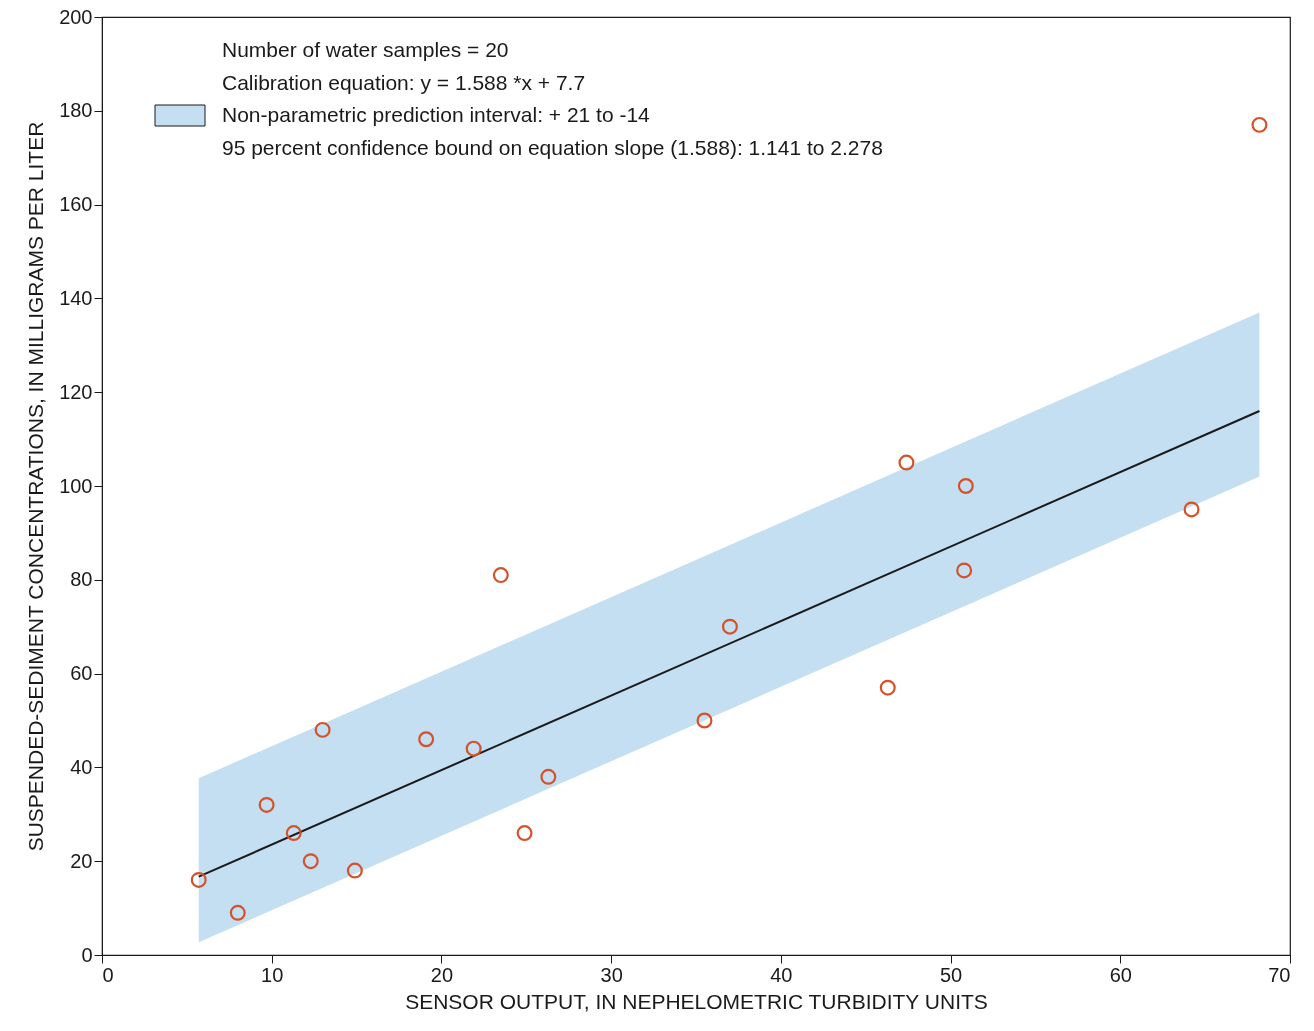  I want to click on annotation: Calibration equation: y = 1.588 *x + 7.7, so click(404, 82).